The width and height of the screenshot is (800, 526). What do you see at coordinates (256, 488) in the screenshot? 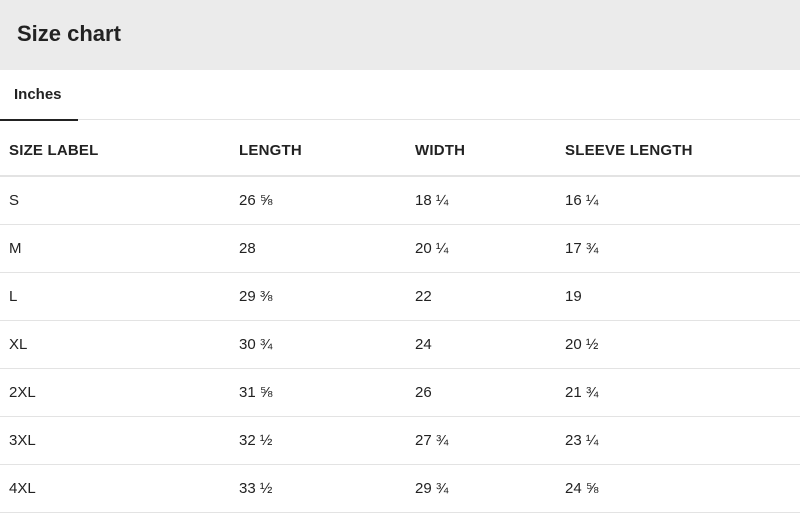
I see `cell-length: 33 ½` at bounding box center [256, 488].